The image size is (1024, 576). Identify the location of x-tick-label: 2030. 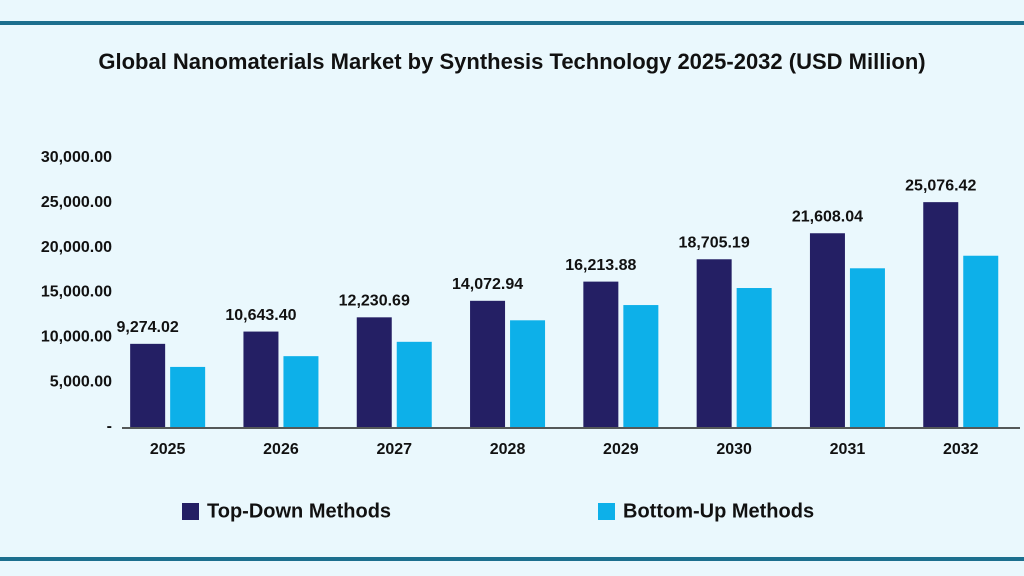
(734, 449).